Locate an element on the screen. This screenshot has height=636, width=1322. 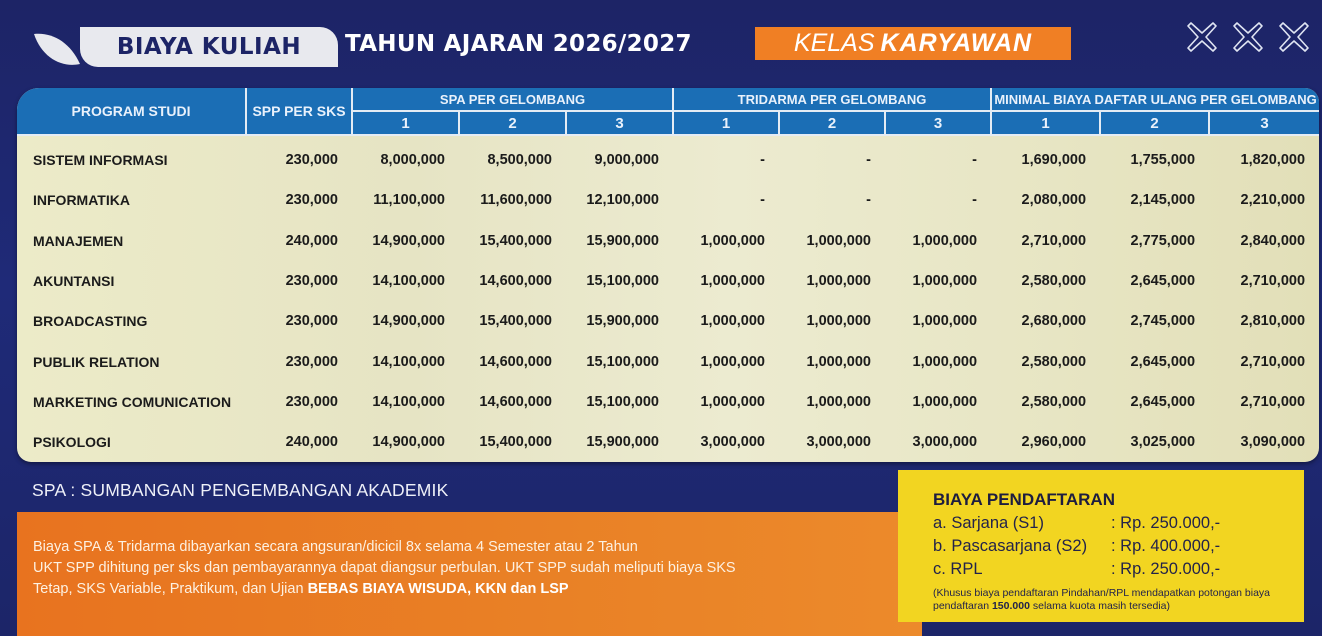
registration-item: b. Pascasarjana (S2) : Rp. 400.000,- is located at coordinates (1076, 546).